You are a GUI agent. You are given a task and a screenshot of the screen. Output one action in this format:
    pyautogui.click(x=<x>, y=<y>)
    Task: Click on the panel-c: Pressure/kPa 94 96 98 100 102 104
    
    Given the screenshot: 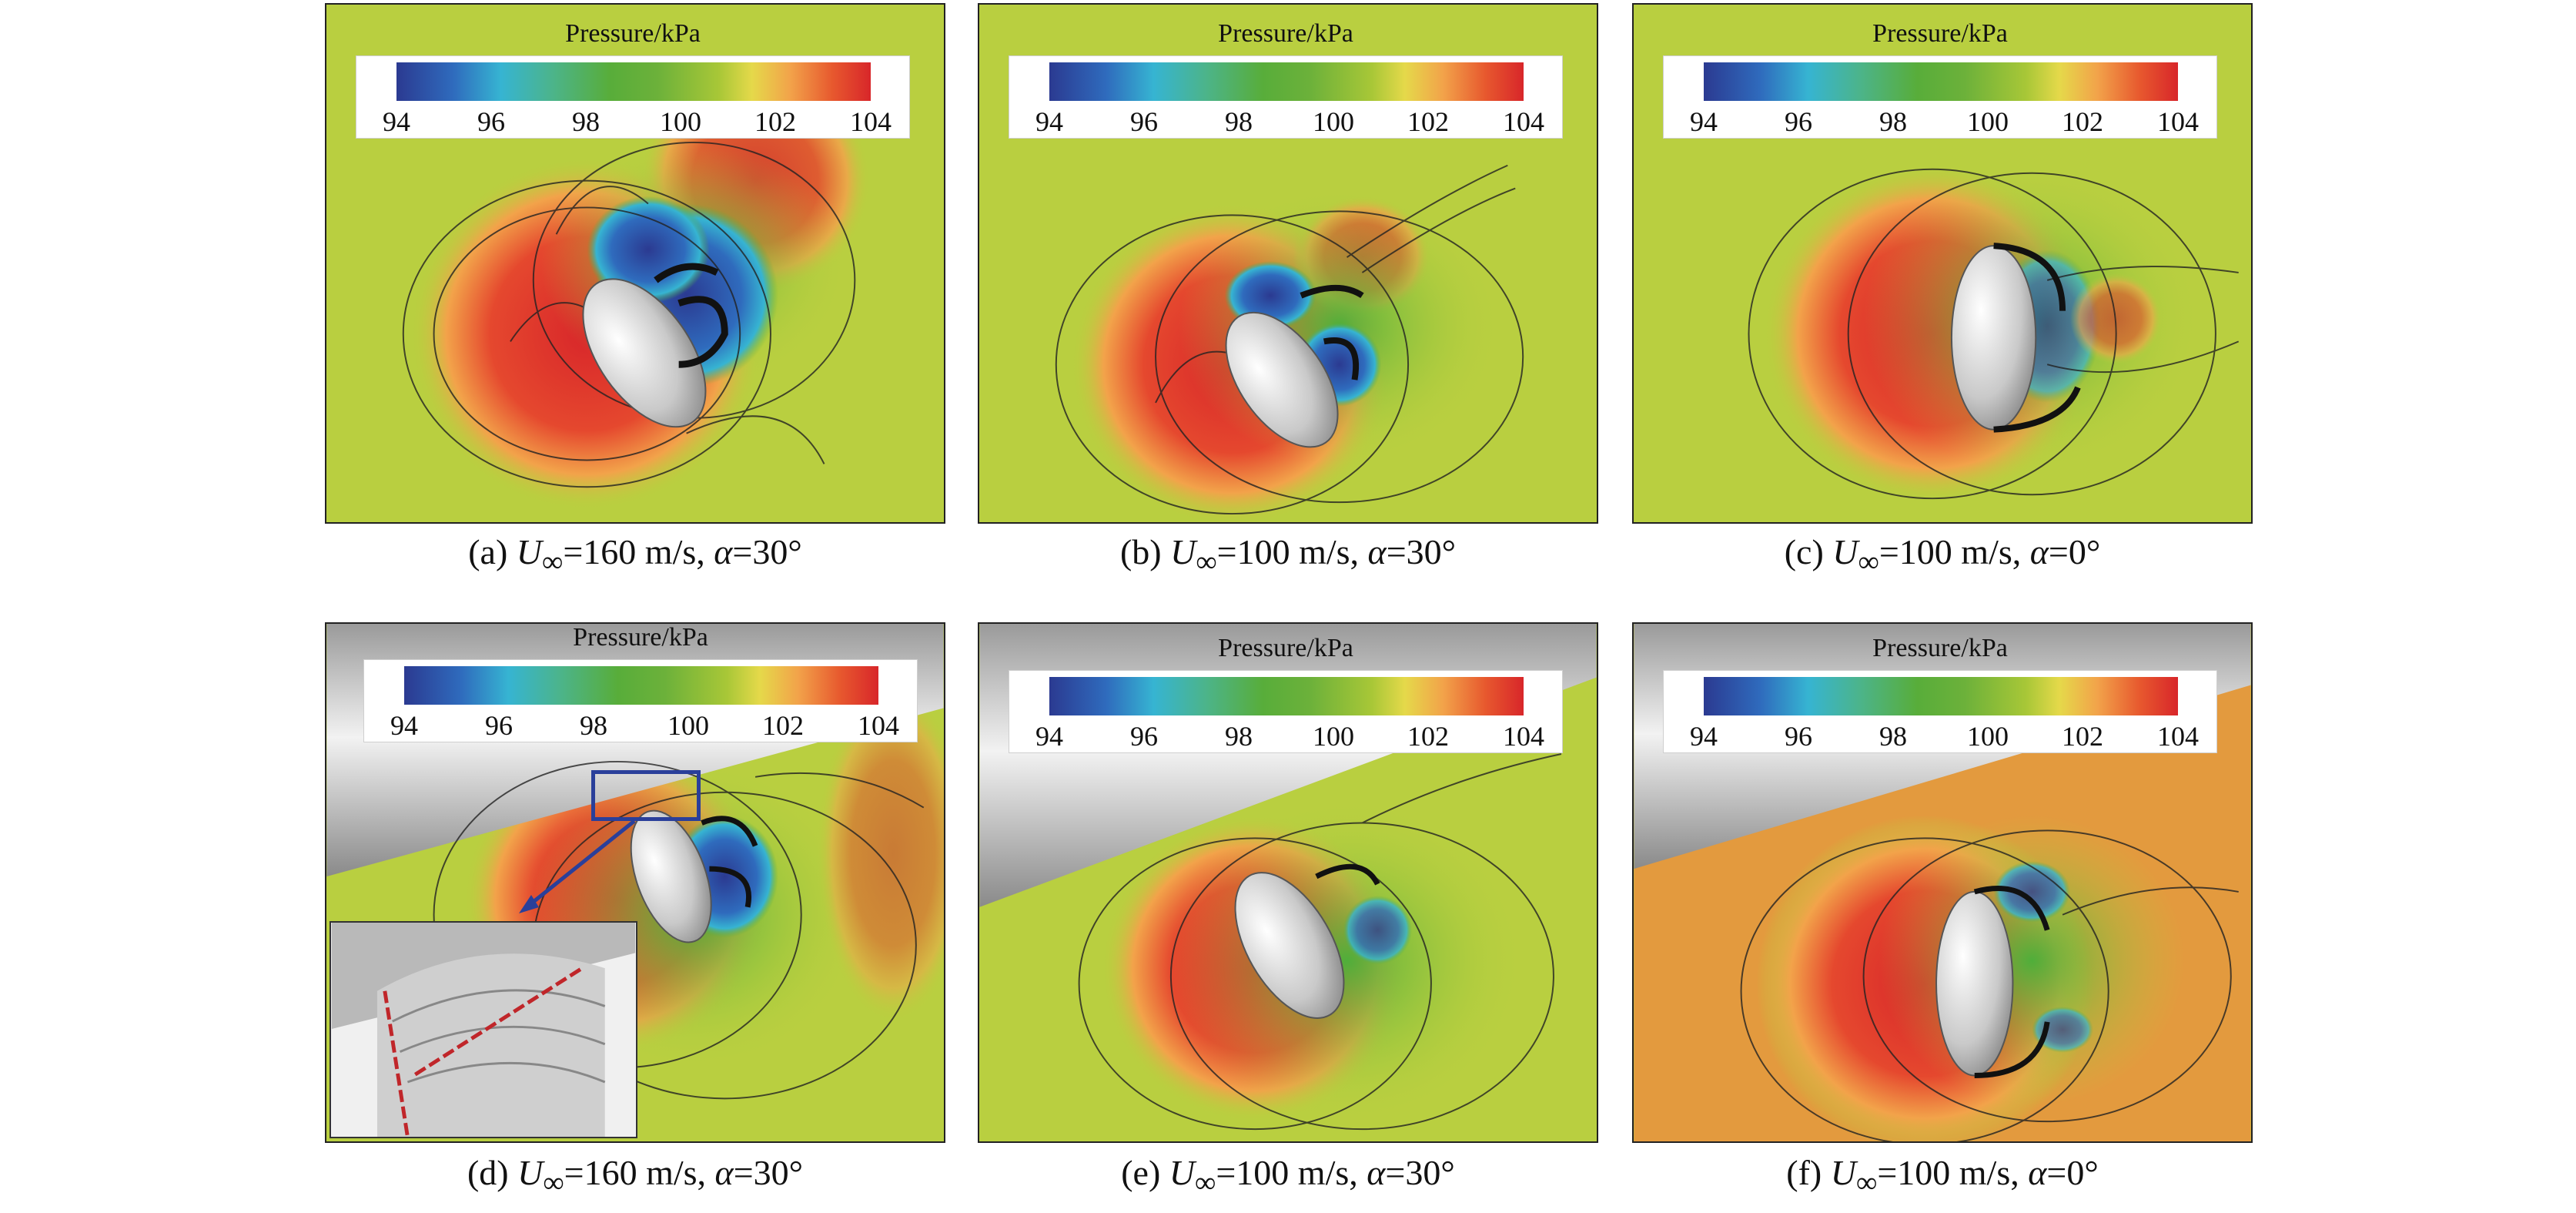 What is the action you would take?
    pyautogui.click(x=1943, y=263)
    